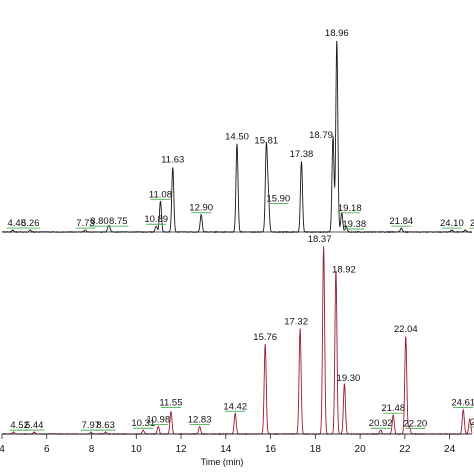 This screenshot has height=474, width=474. I want to click on peak-label: 17.38, so click(302, 154).